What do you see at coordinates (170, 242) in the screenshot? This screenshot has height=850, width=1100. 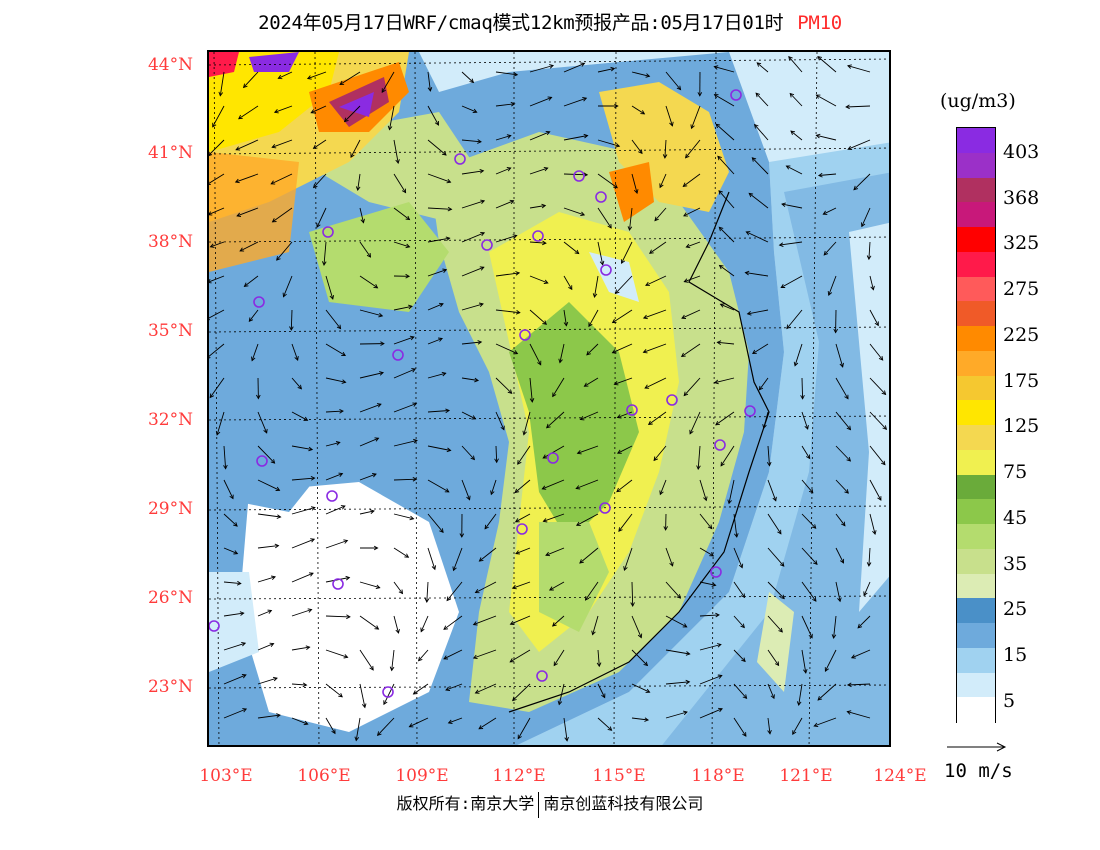 I see `lat-label-38n: 38°N` at bounding box center [170, 242].